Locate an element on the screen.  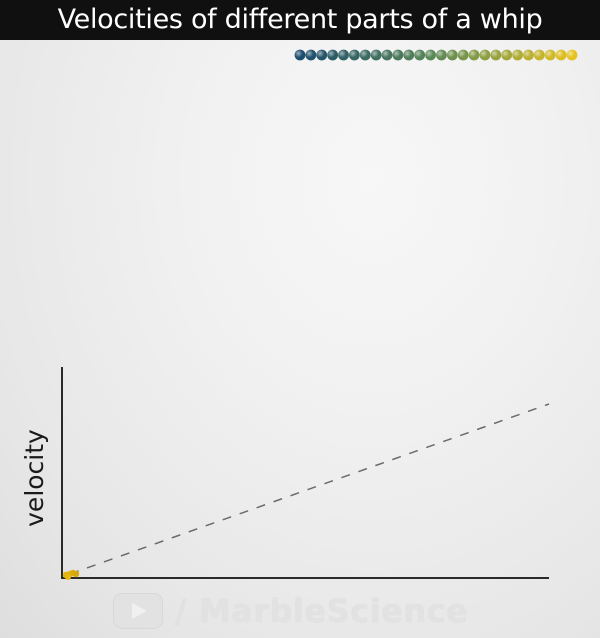
y-axis-label: velocity is located at coordinates (34, 478).